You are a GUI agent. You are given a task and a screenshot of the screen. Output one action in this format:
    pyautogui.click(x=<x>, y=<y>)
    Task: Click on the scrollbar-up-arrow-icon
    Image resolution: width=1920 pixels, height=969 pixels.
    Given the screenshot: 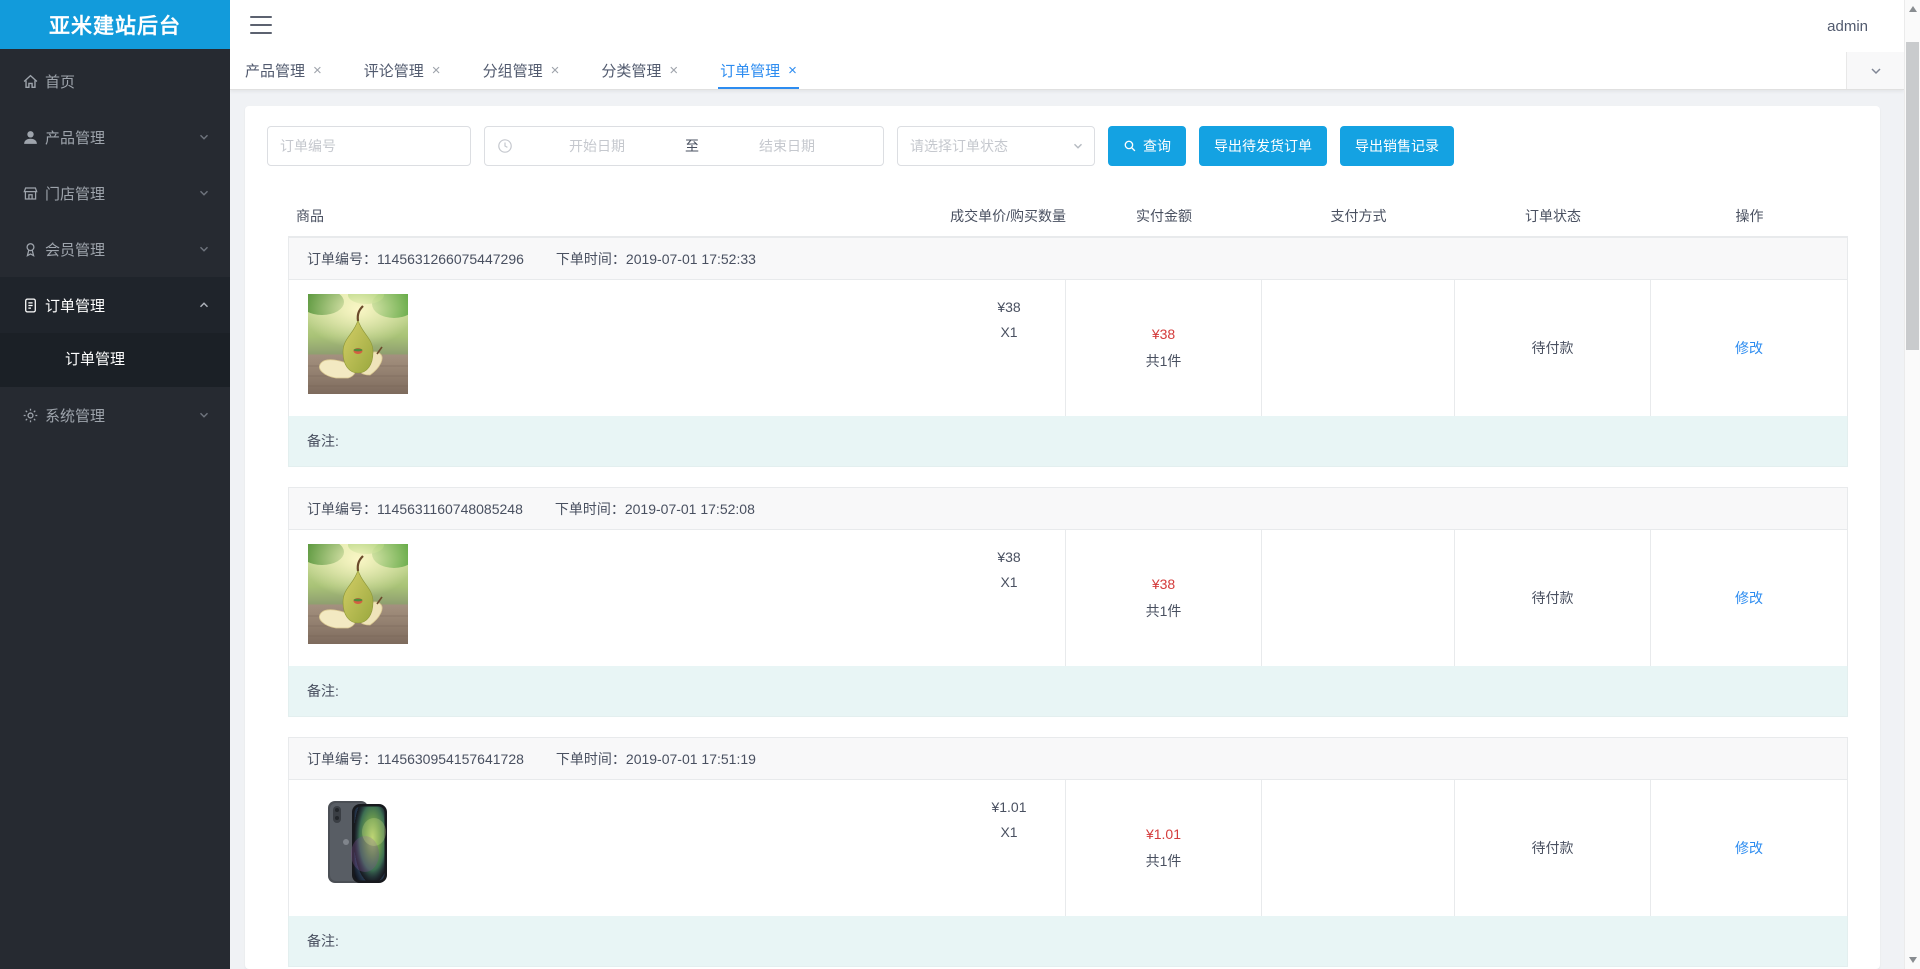 What is the action you would take?
    pyautogui.click(x=1913, y=9)
    